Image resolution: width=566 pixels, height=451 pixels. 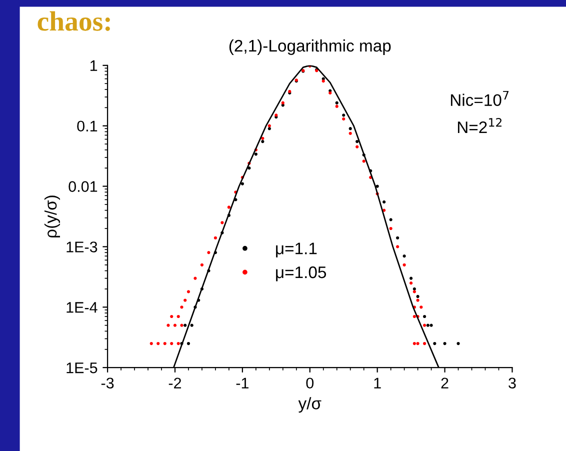 I want to click on x-axis-title: y/σ, so click(x=310, y=405).